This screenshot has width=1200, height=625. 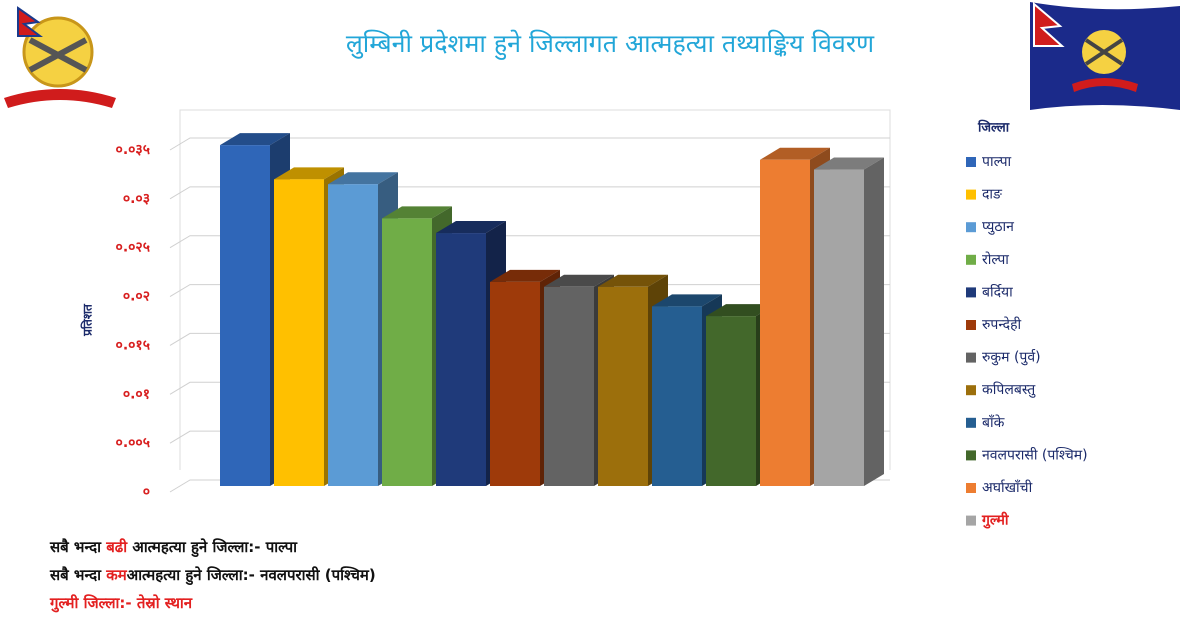 I want to click on legend-label: अर्घाखाँची, so click(x=1007, y=487).